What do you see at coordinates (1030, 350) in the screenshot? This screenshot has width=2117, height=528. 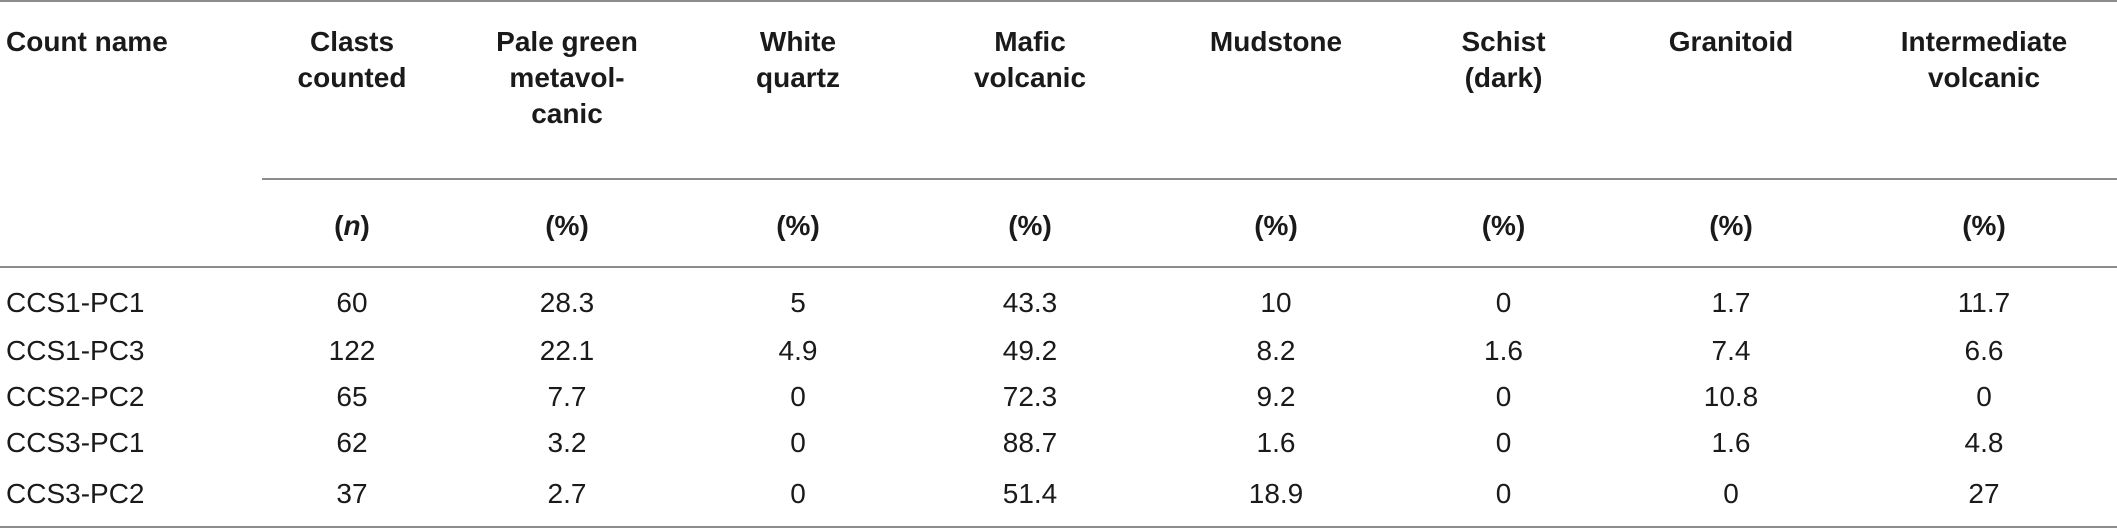 I see `value-cell: 49.2` at bounding box center [1030, 350].